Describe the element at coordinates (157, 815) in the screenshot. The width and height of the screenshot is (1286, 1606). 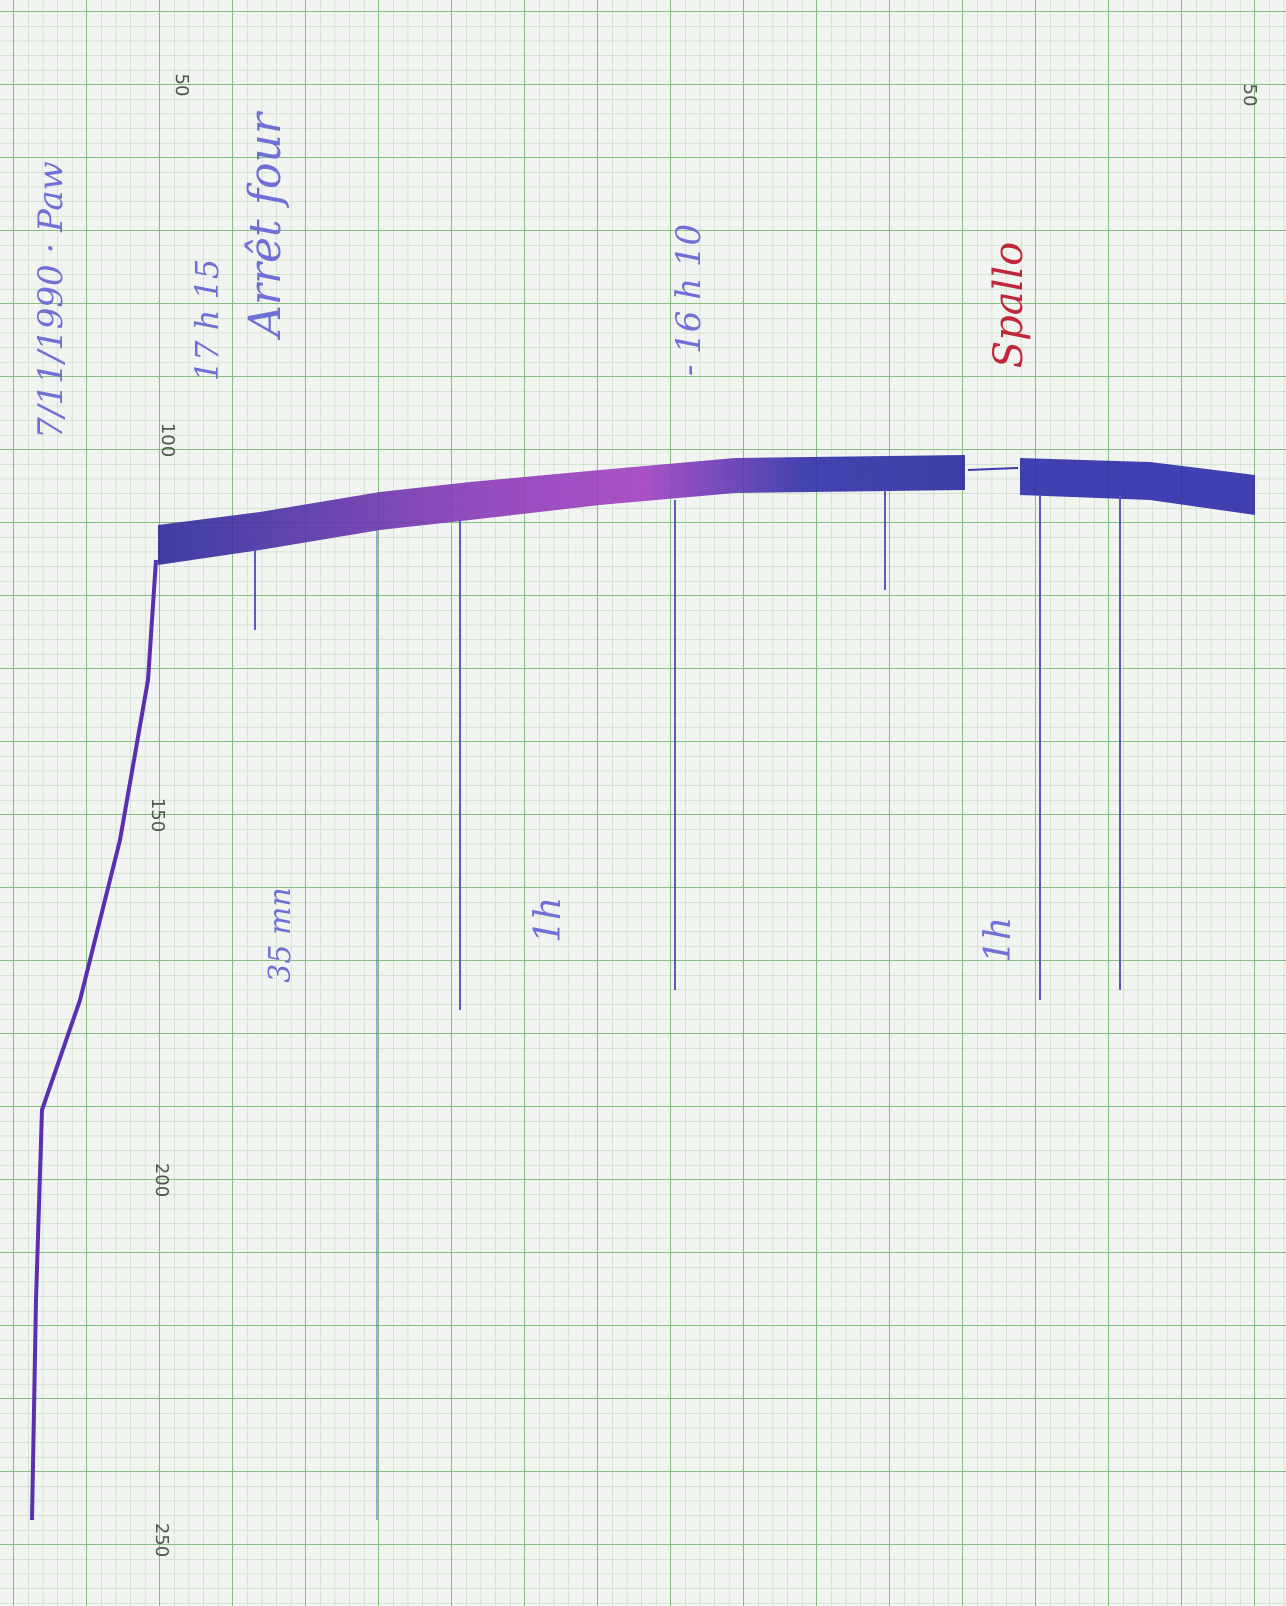
I see `scale-label: 150` at that location.